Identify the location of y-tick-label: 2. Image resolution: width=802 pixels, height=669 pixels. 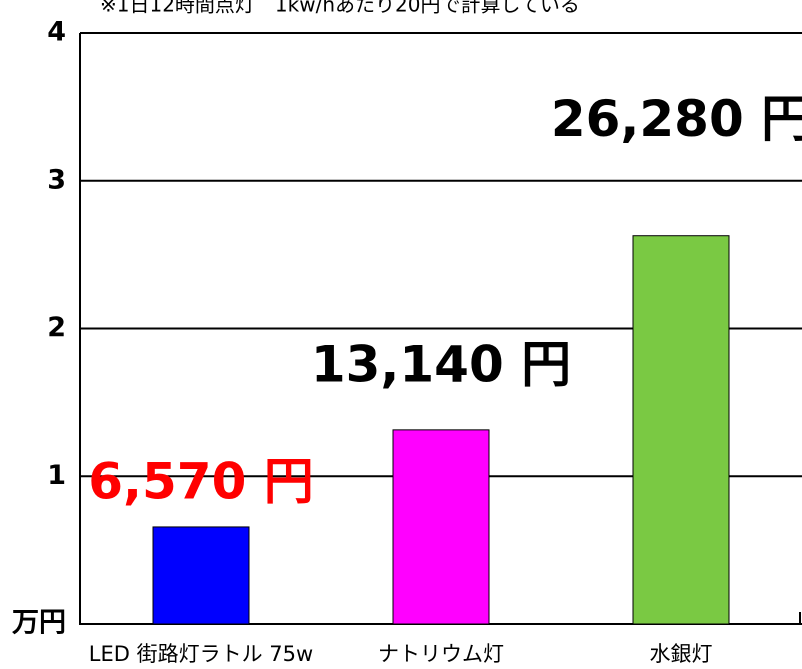
(56, 327).